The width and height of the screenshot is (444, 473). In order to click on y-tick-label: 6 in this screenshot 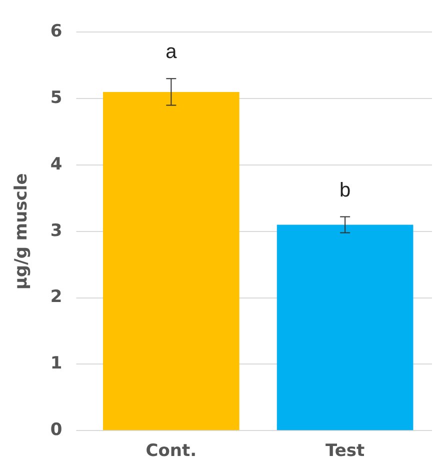, I will do `click(56, 32)`.